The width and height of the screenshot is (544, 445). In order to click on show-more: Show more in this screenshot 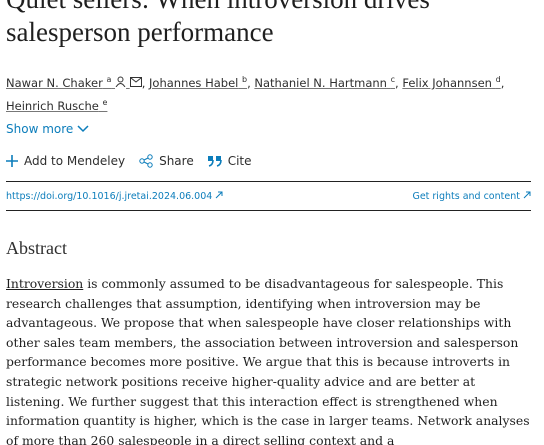, I will do `click(47, 129)`.